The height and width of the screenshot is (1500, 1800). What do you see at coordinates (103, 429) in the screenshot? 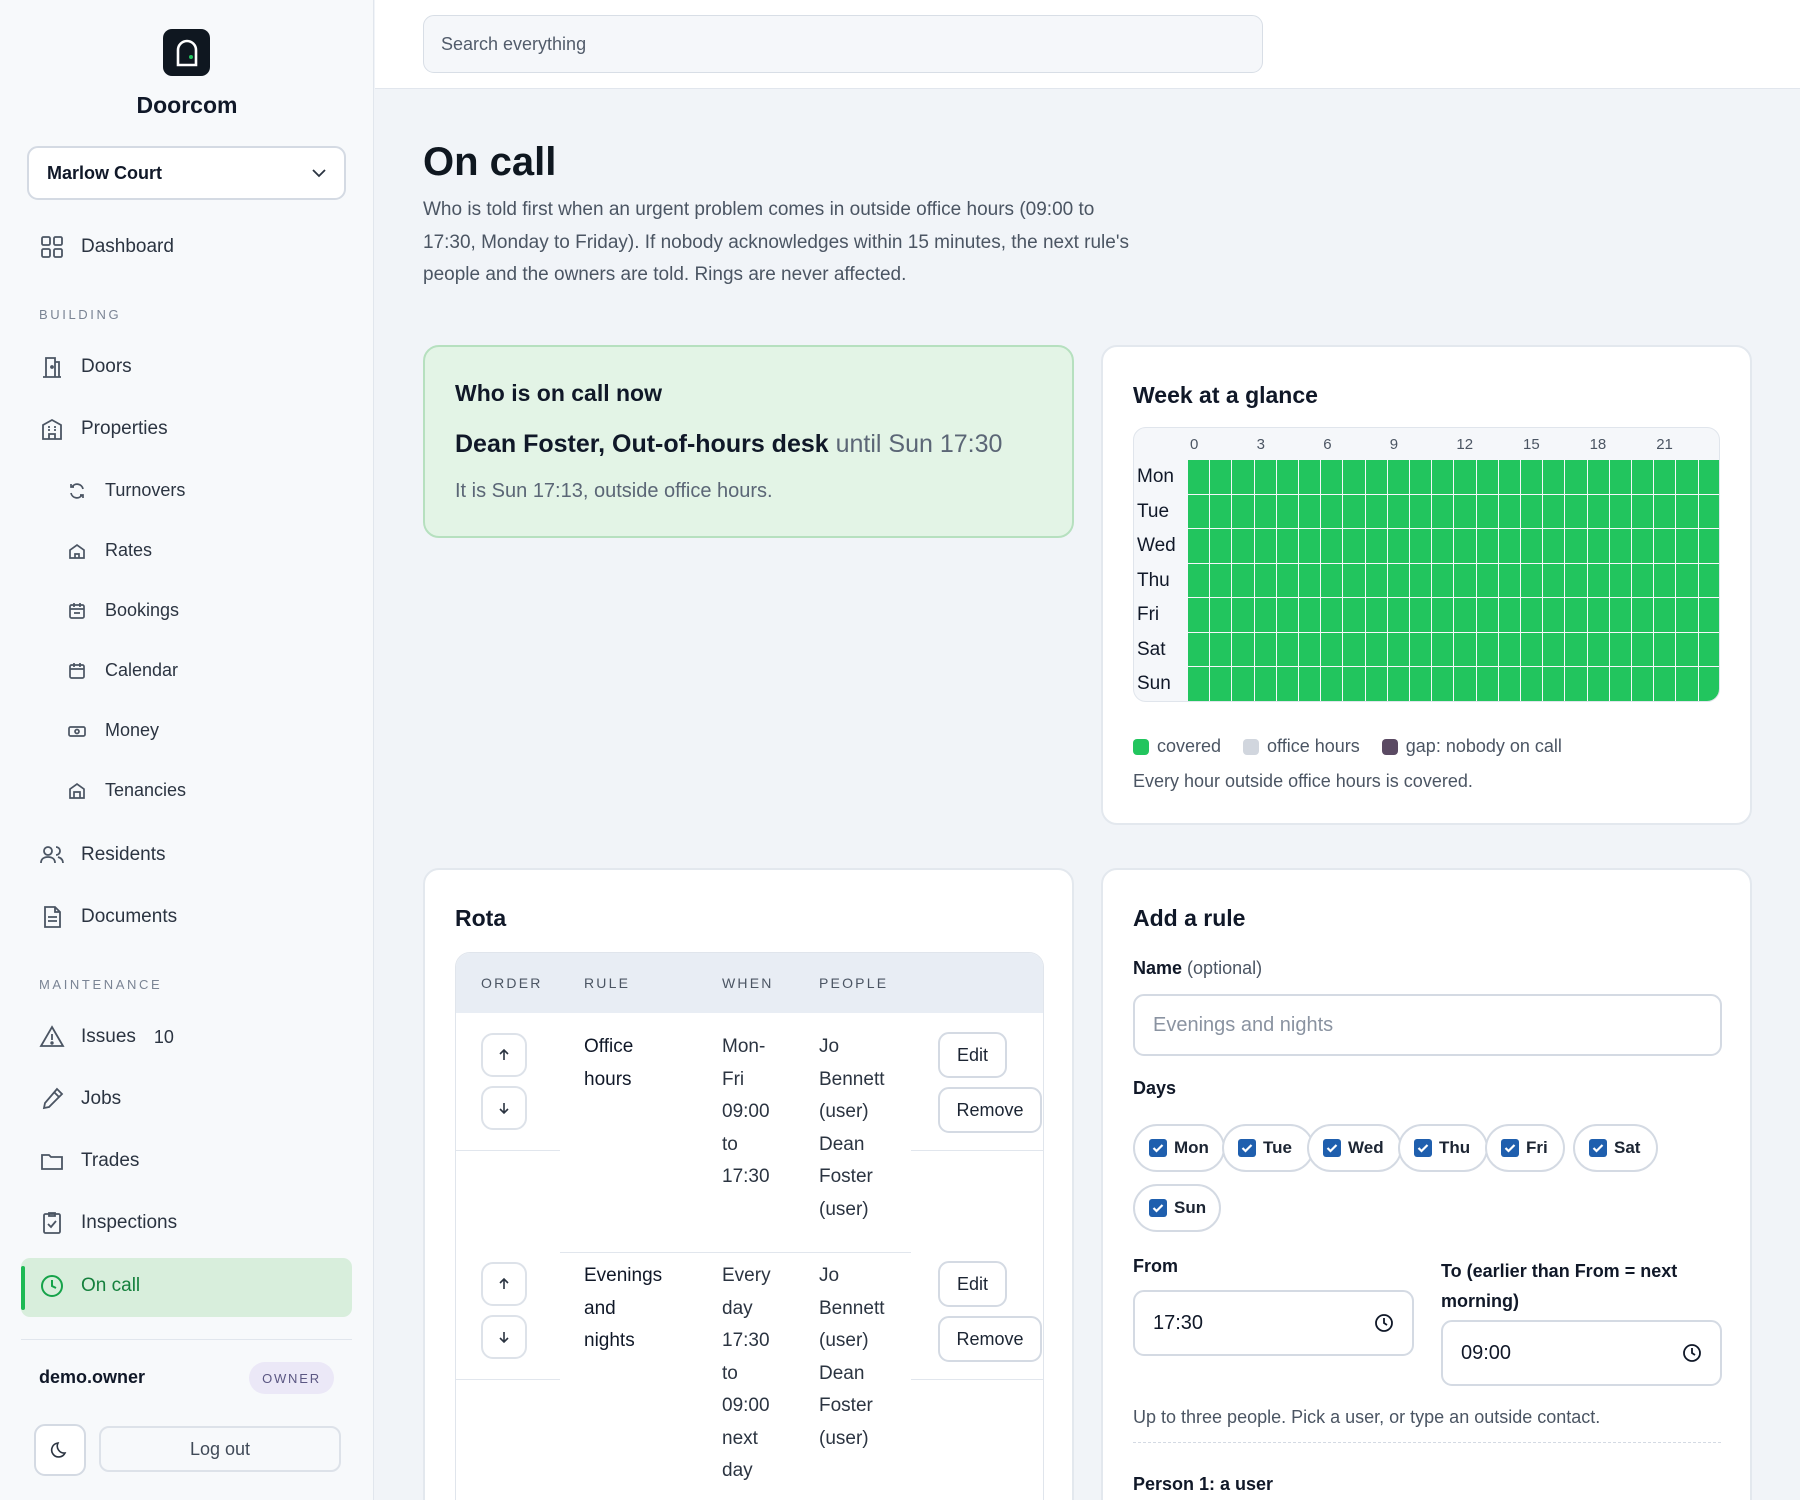
I see `sidebar-item-properties: Properties` at bounding box center [103, 429].